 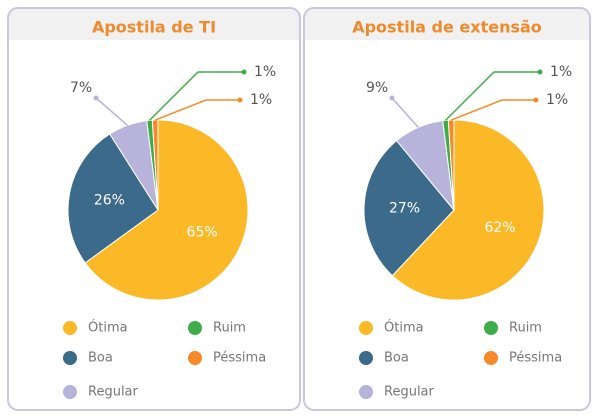 What do you see at coordinates (202, 232) in the screenshot?
I see `slice-label: 65%` at bounding box center [202, 232].